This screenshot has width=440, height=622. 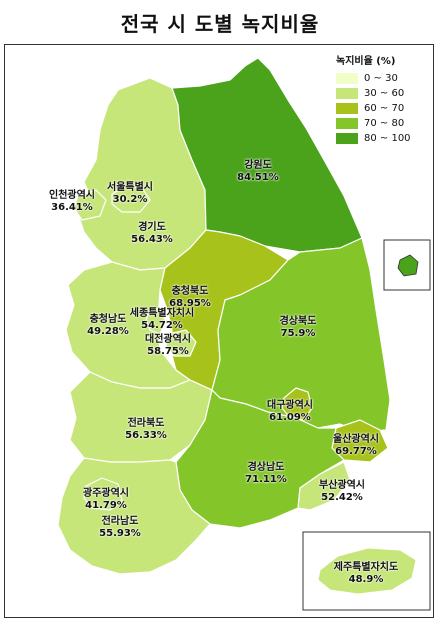 What do you see at coordinates (298, 327) in the screenshot?
I see `label-gyeongbuk: 경상북도 75.9%` at bounding box center [298, 327].